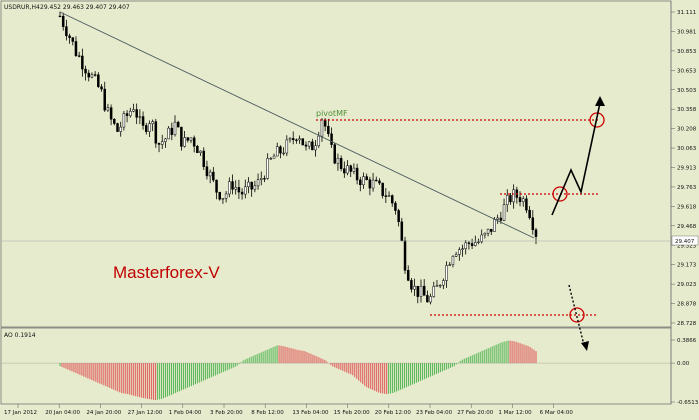  I want to click on indicator-title: AO 0.1914, so click(20, 335).